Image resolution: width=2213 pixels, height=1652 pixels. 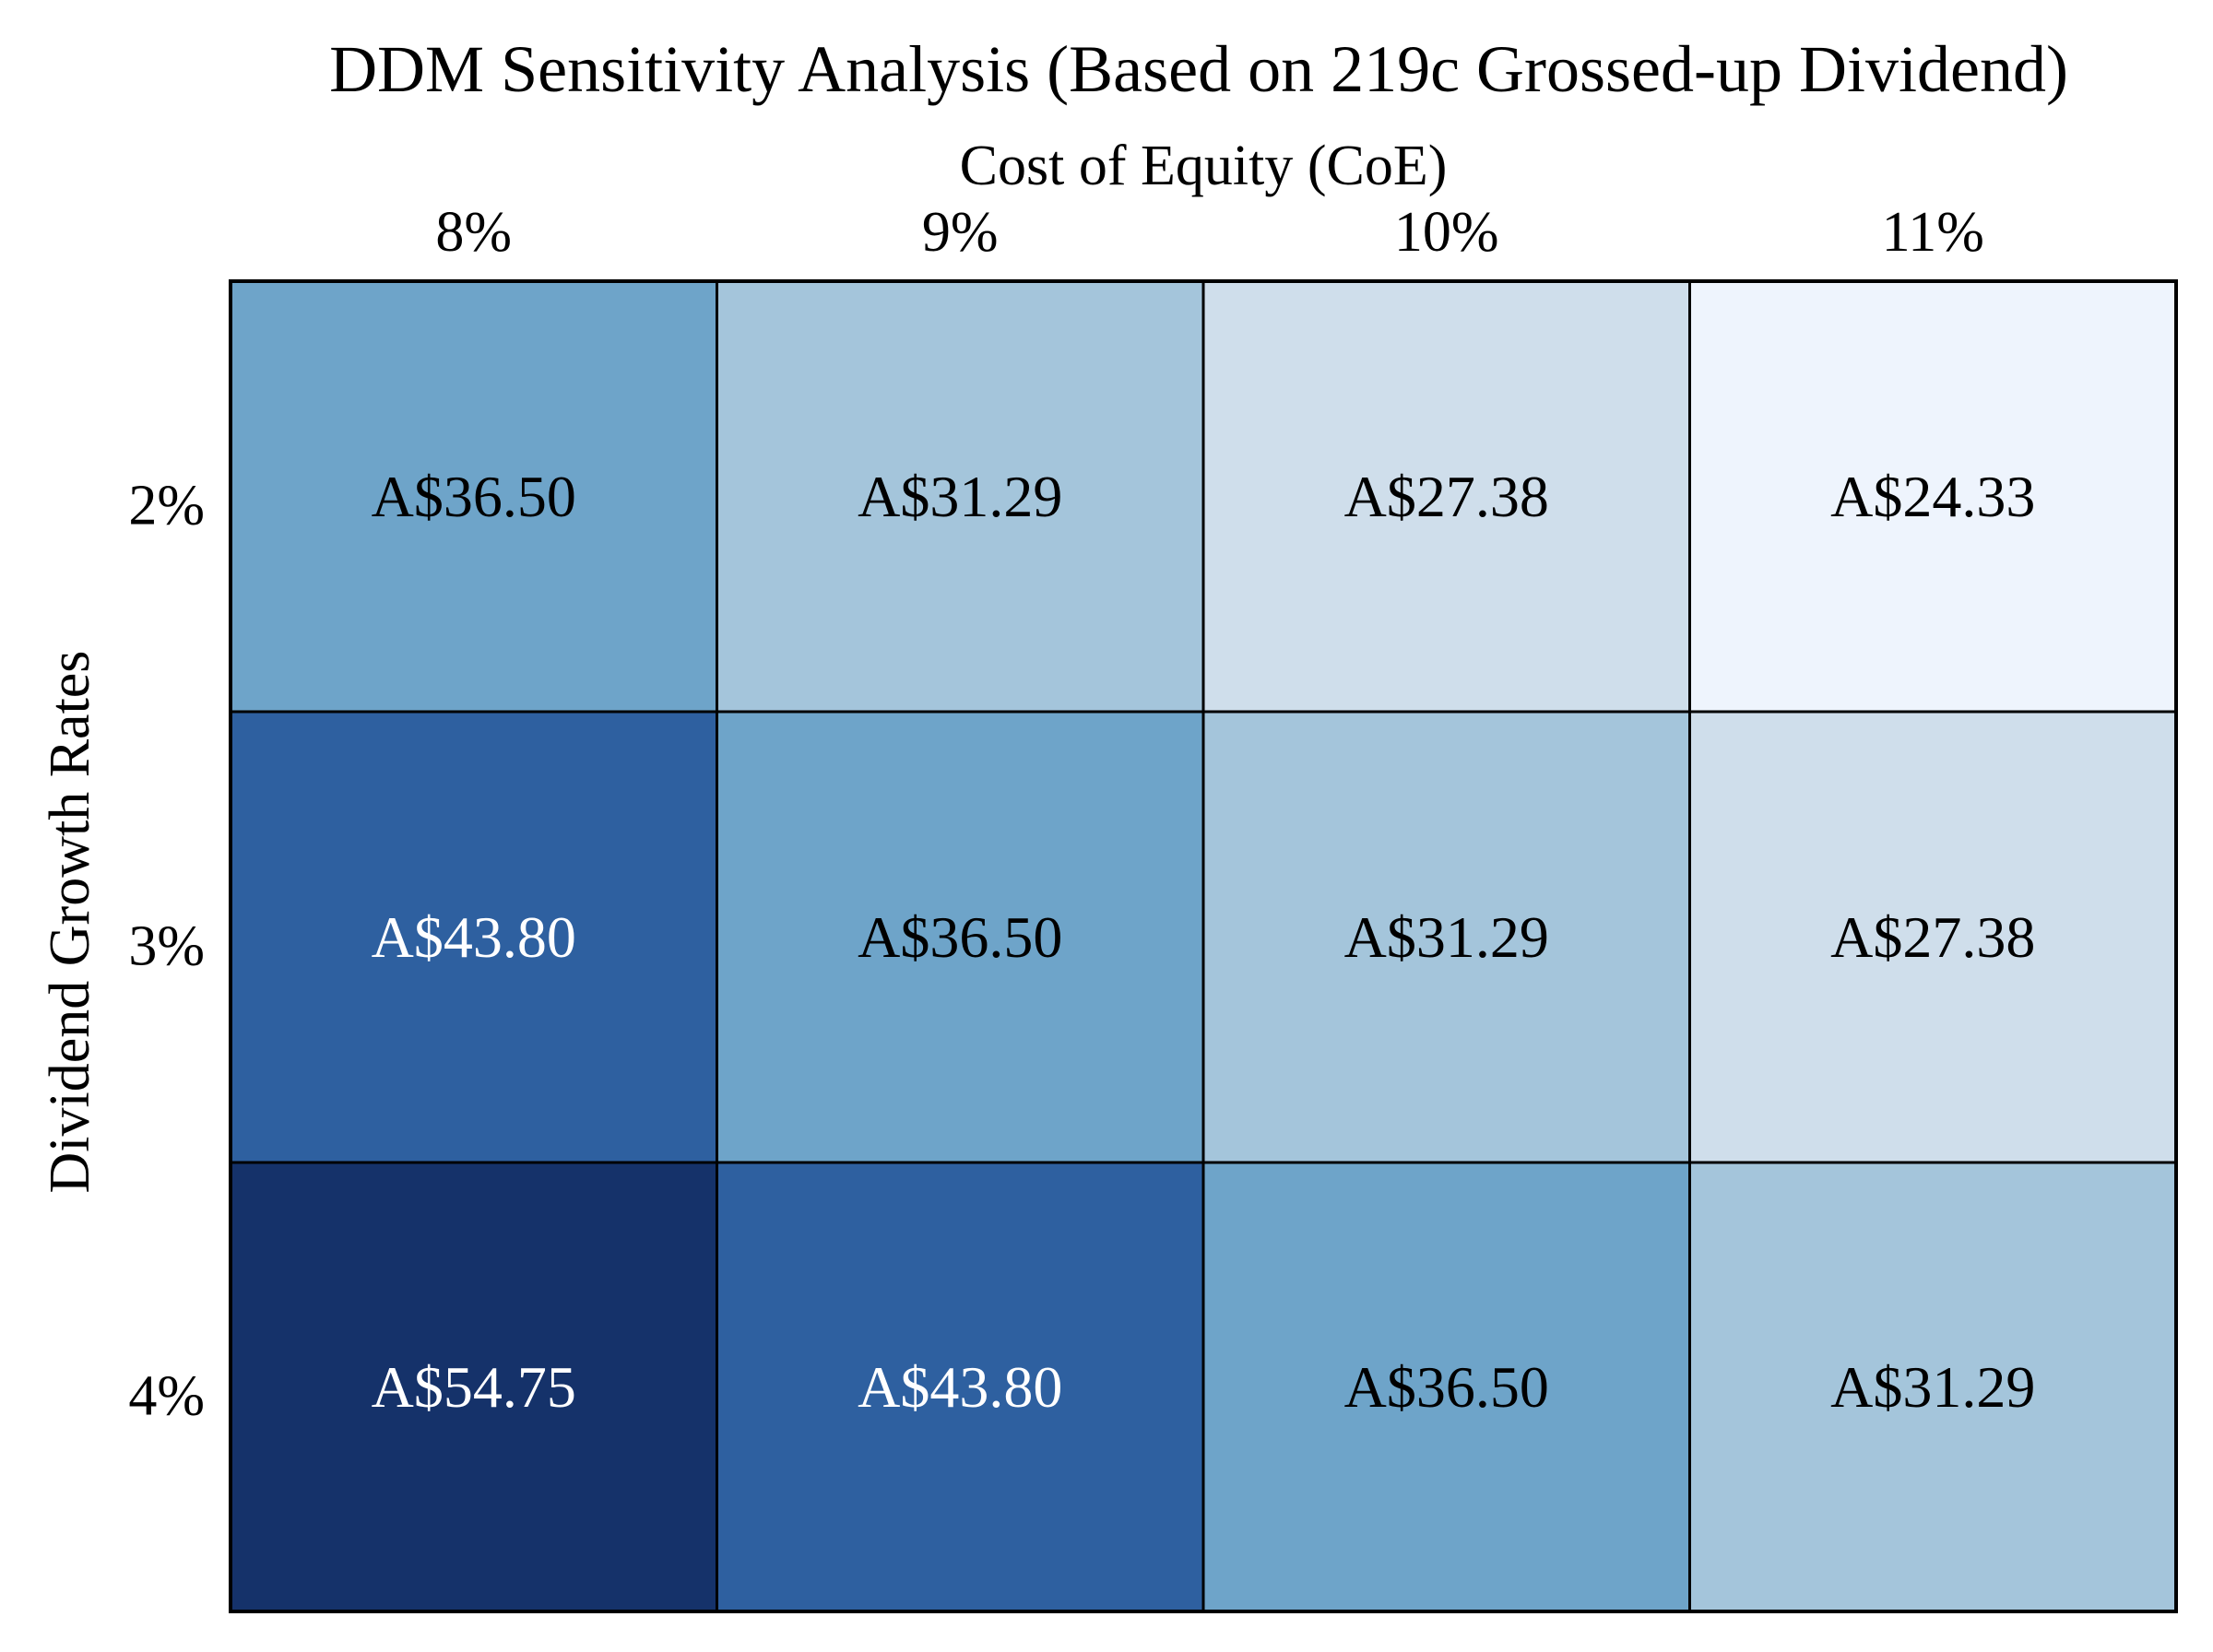 I want to click on x-tick-label-1: 8%, so click(x=473, y=232).